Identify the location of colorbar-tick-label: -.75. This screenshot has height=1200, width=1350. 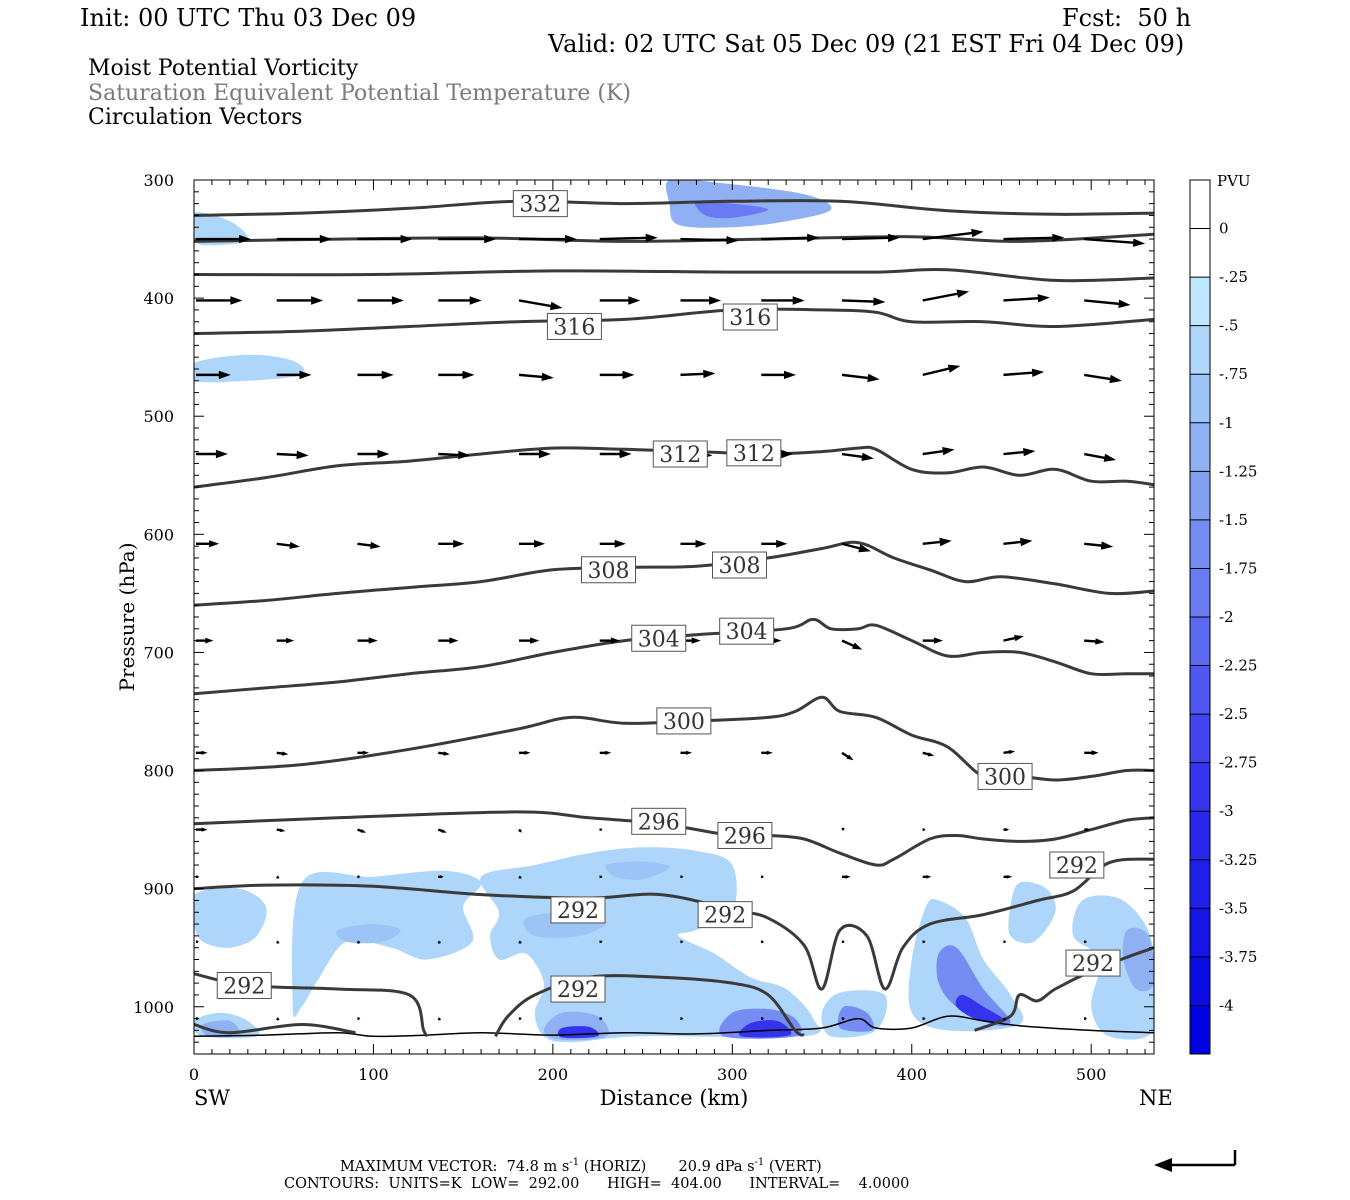
(1233, 374).